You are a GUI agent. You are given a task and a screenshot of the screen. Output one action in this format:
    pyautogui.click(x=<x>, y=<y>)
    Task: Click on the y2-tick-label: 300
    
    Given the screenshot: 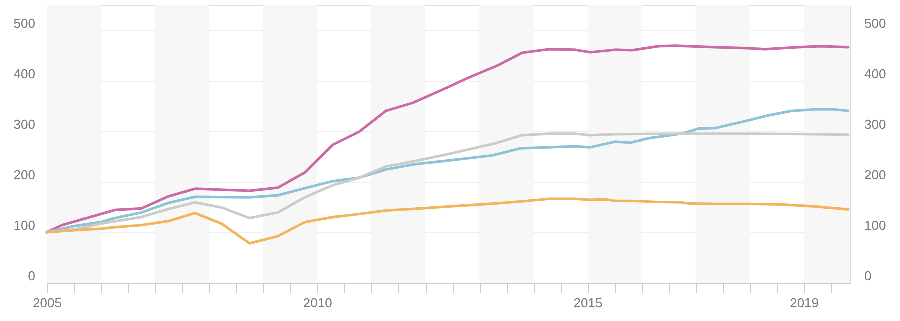 What is the action you would take?
    pyautogui.click(x=875, y=124)
    